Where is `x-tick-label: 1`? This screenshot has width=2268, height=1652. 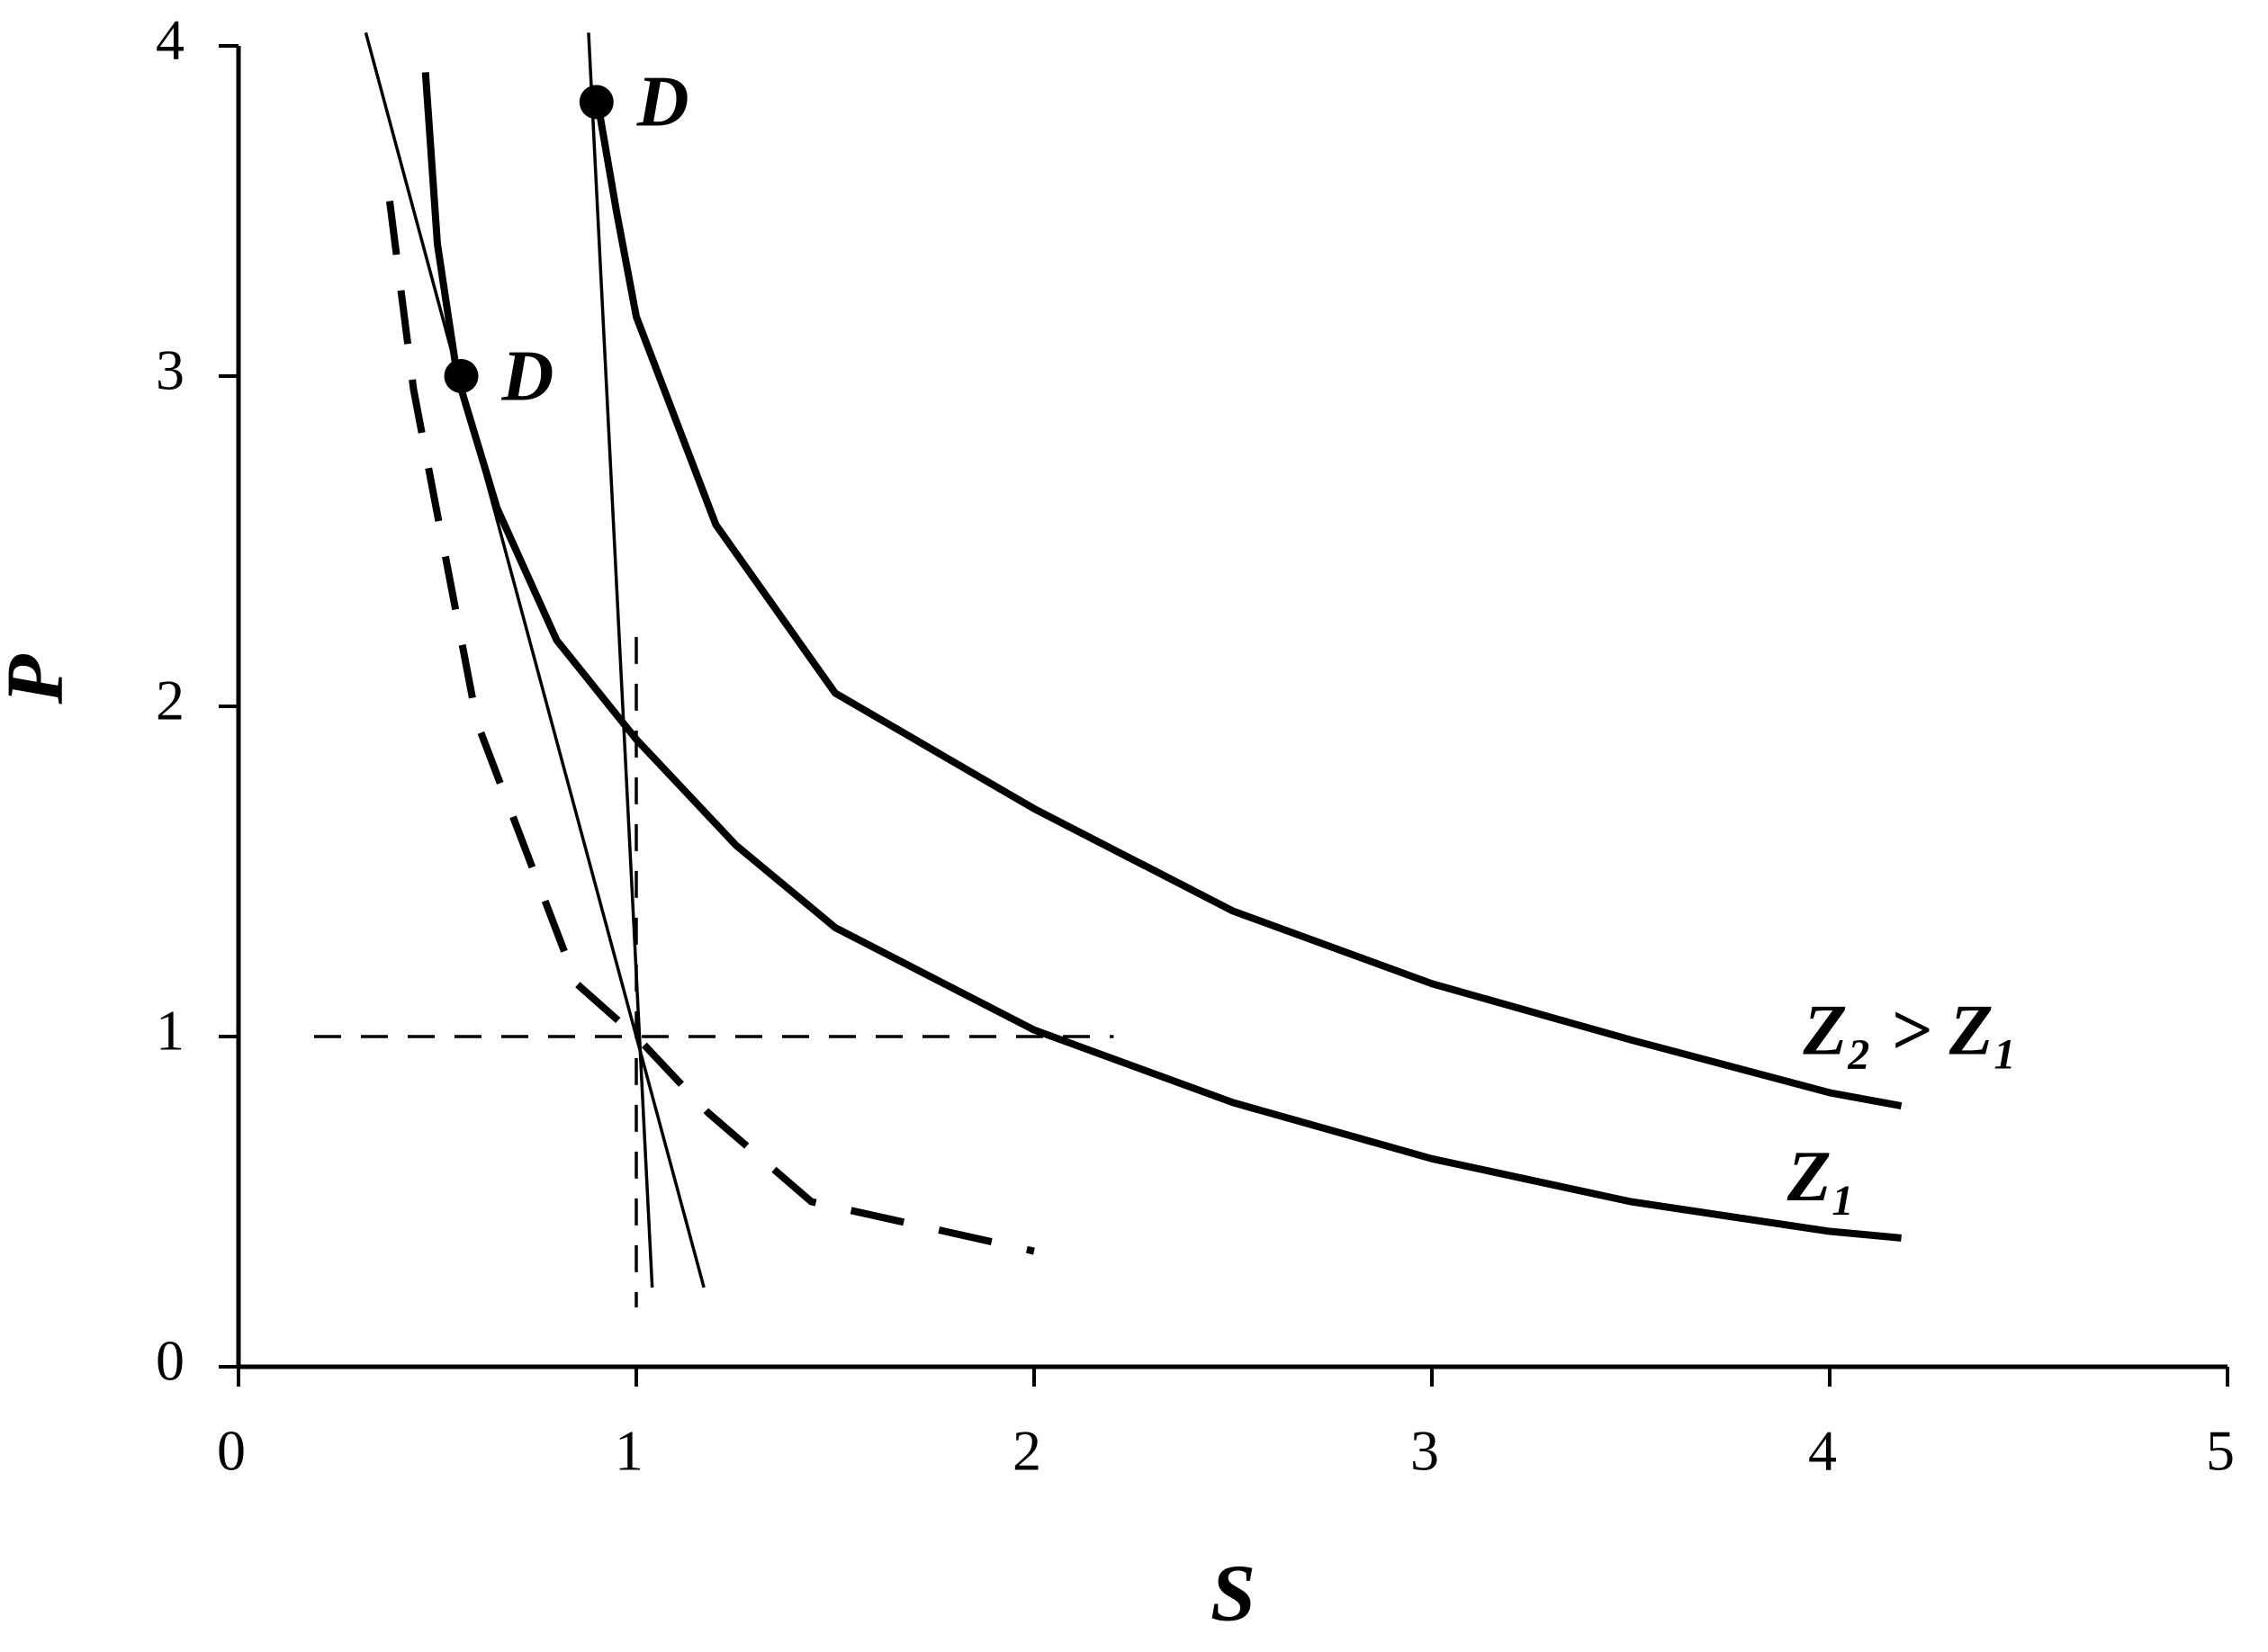 x-tick-label: 1 is located at coordinates (629, 1451).